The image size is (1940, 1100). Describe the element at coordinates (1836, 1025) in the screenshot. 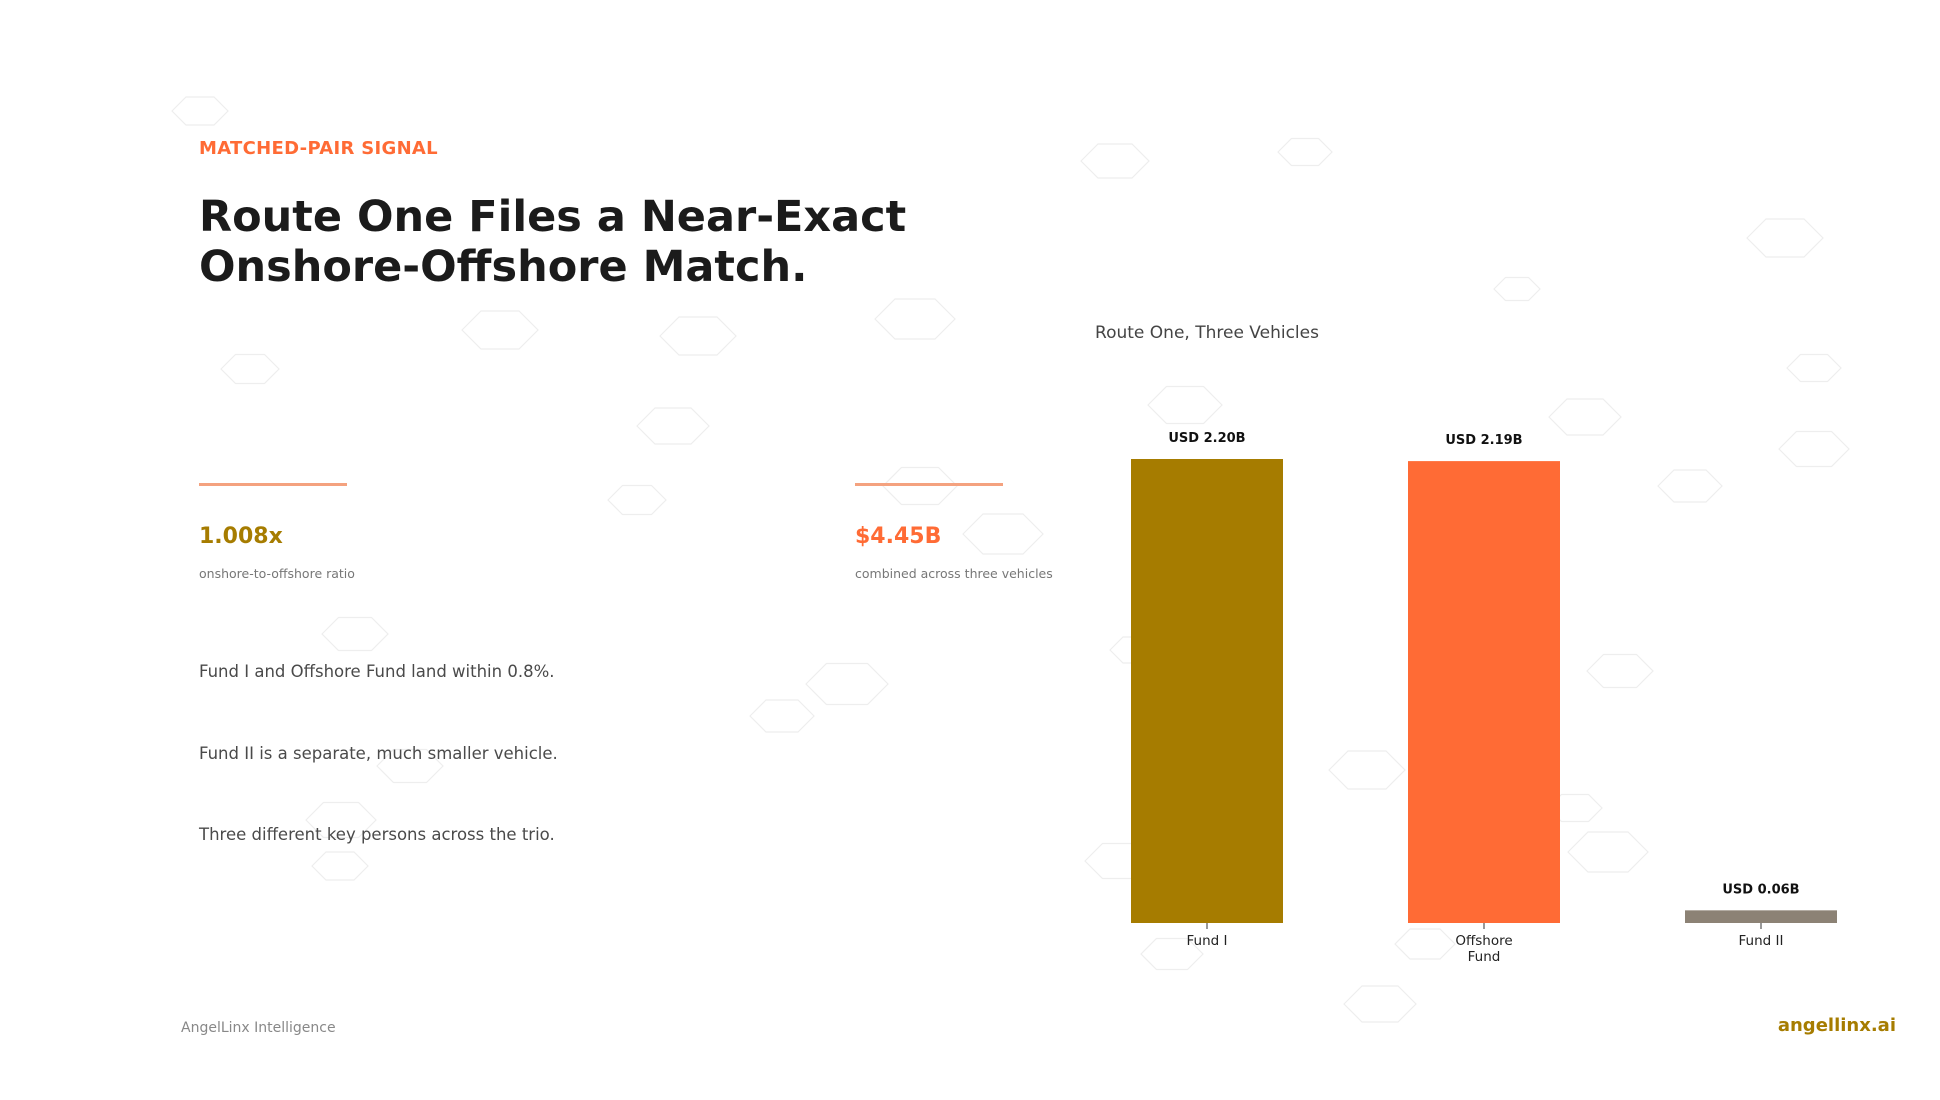

I see `footer-site-link: angellinx.ai` at that location.